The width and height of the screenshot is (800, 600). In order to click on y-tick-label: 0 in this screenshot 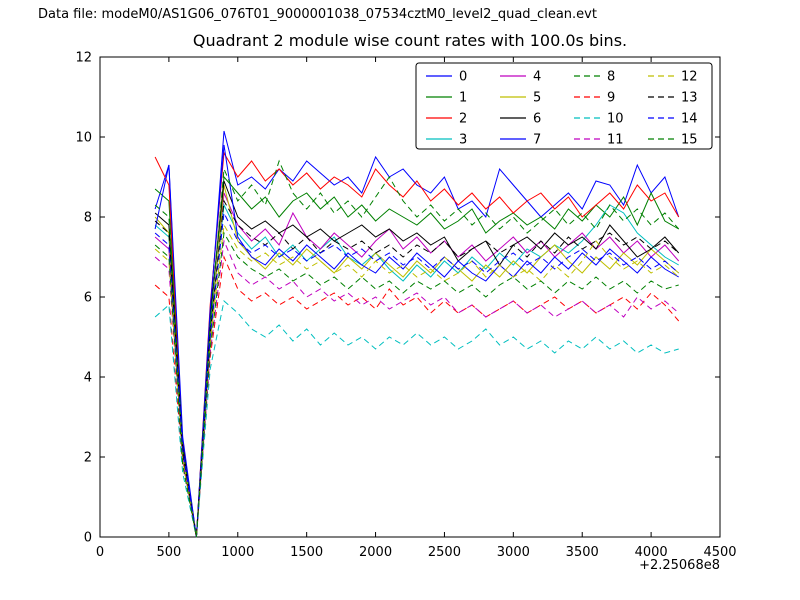, I will do `click(88, 538)`.